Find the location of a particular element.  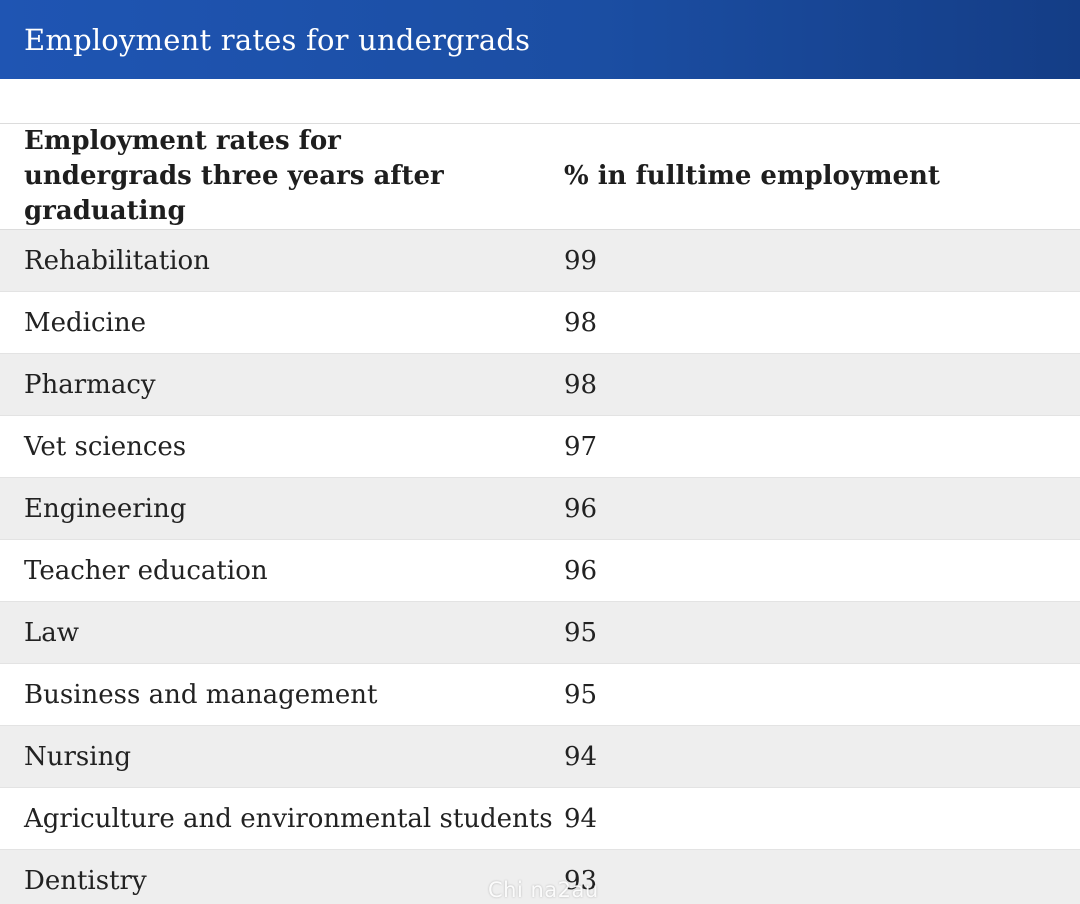

table-row: Law 95 is located at coordinates (540, 632).